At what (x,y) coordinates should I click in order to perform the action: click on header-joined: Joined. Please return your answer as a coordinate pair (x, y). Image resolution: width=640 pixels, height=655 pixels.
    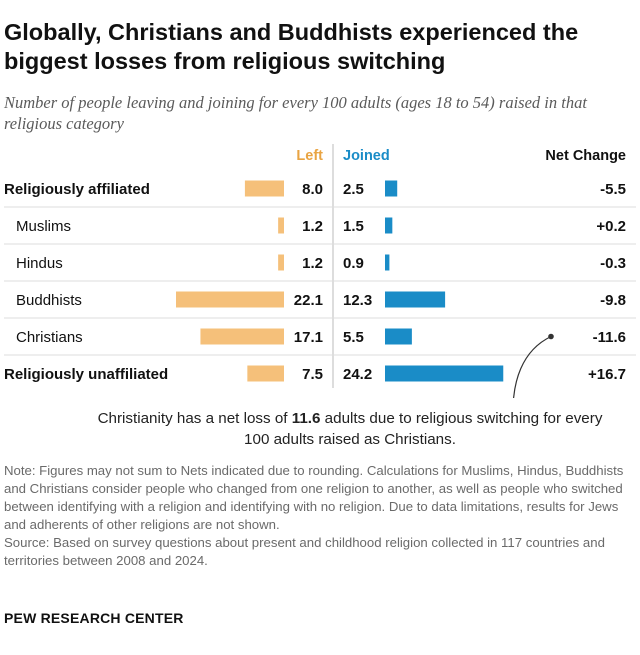
    Looking at the image, I should click on (366, 156).